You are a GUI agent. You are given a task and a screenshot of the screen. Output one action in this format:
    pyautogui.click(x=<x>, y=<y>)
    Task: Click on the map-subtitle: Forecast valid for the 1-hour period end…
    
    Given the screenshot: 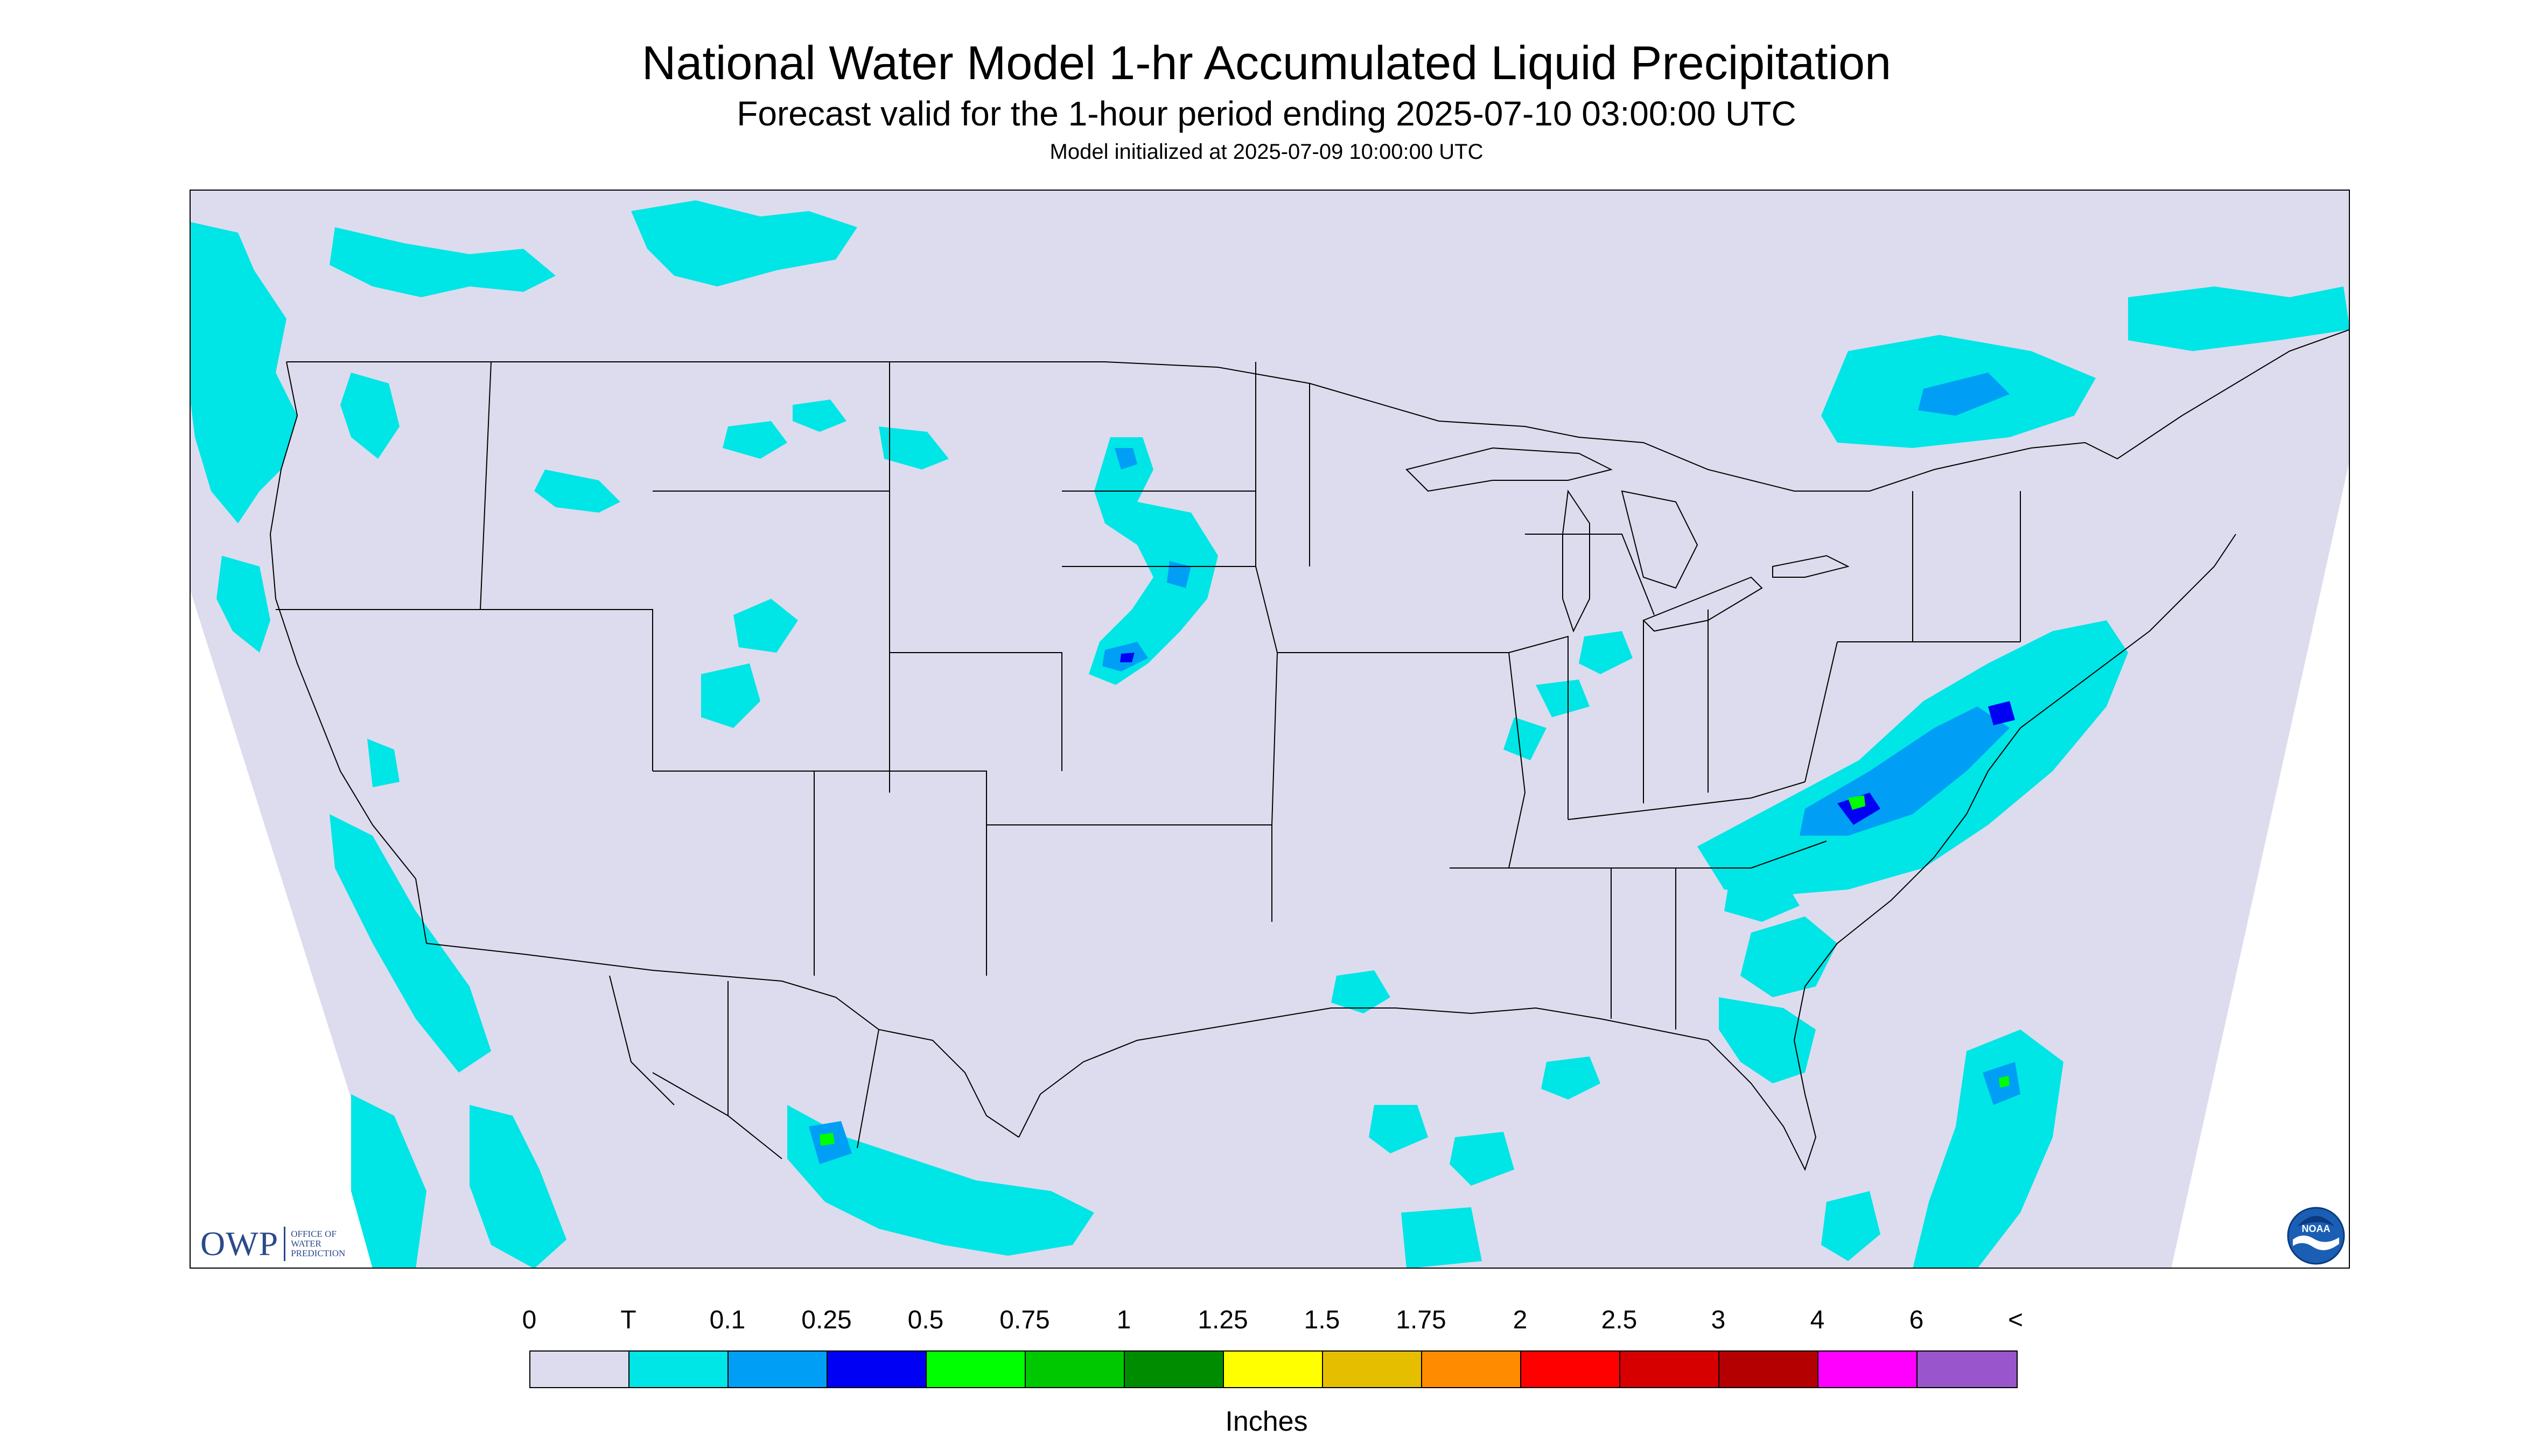 What is the action you would take?
    pyautogui.click(x=1266, y=113)
    